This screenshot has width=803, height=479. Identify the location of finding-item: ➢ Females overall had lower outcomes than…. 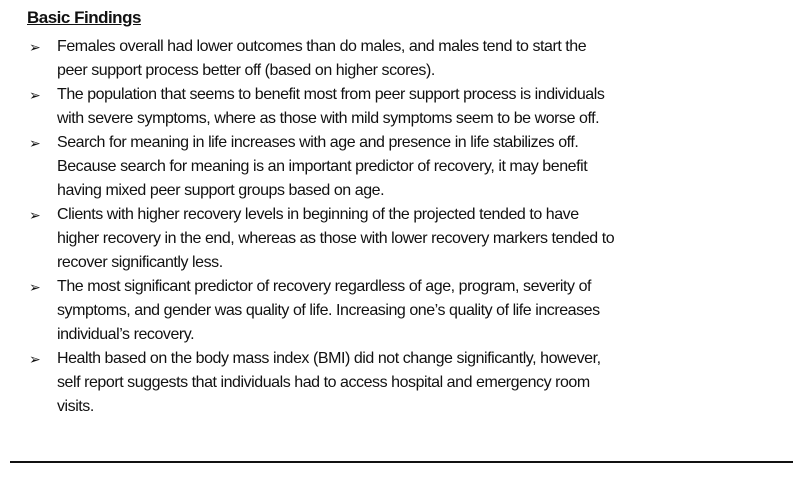
(401, 59).